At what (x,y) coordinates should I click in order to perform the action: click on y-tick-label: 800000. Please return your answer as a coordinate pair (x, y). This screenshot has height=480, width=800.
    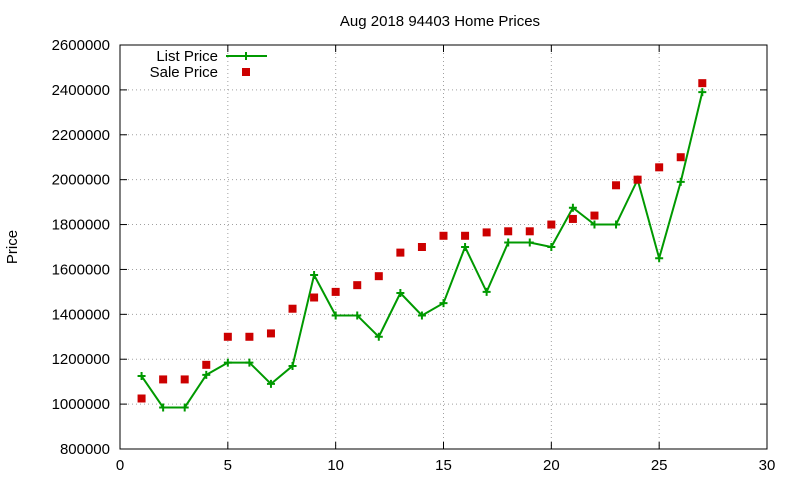
    Looking at the image, I should click on (85, 449).